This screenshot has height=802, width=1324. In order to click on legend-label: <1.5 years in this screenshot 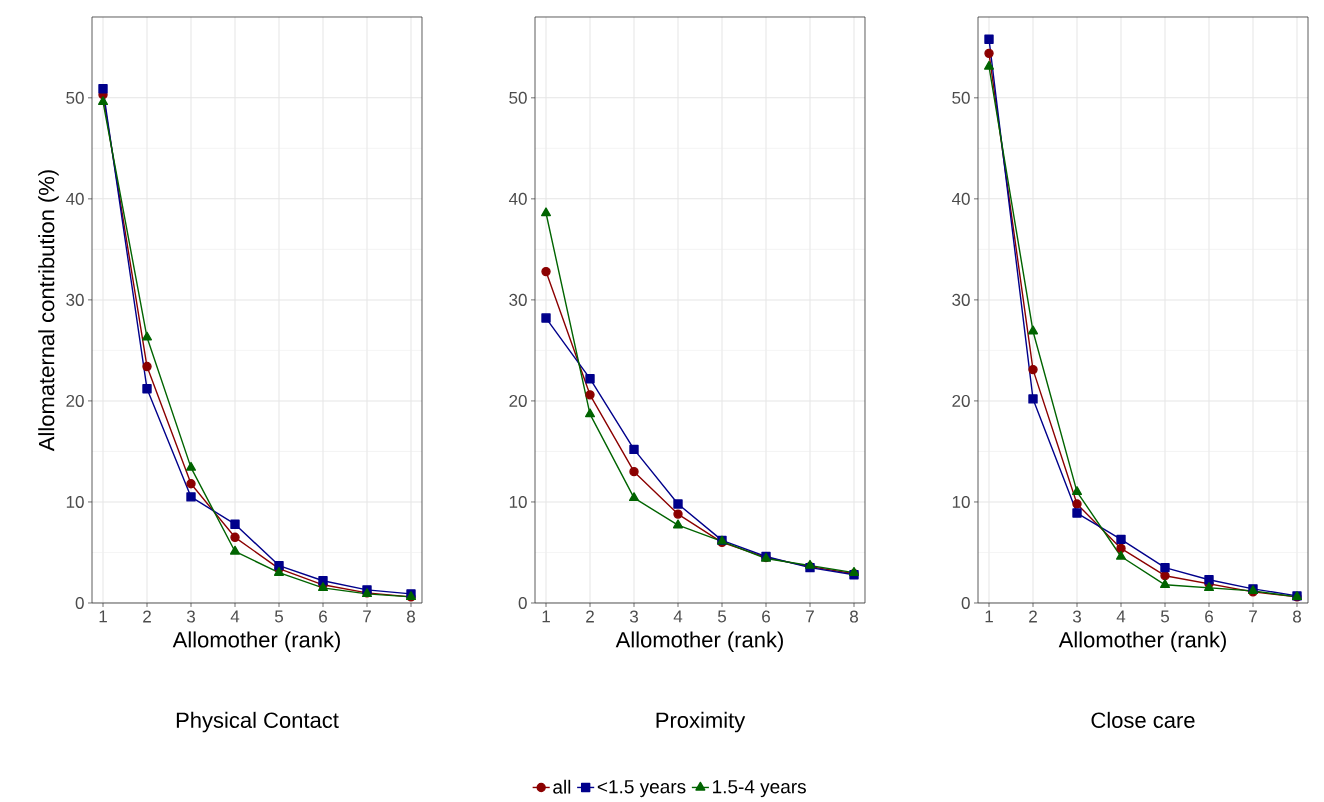, I will do `click(641, 789)`.